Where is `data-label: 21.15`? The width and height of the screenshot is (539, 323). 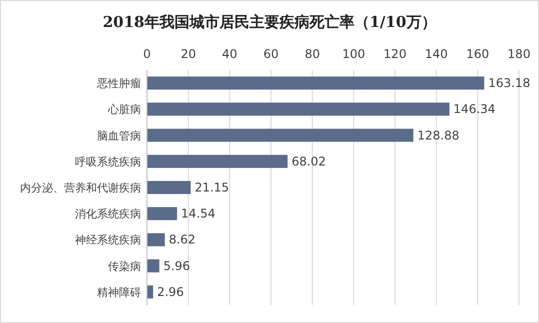 data-label: 21.15 is located at coordinates (212, 187).